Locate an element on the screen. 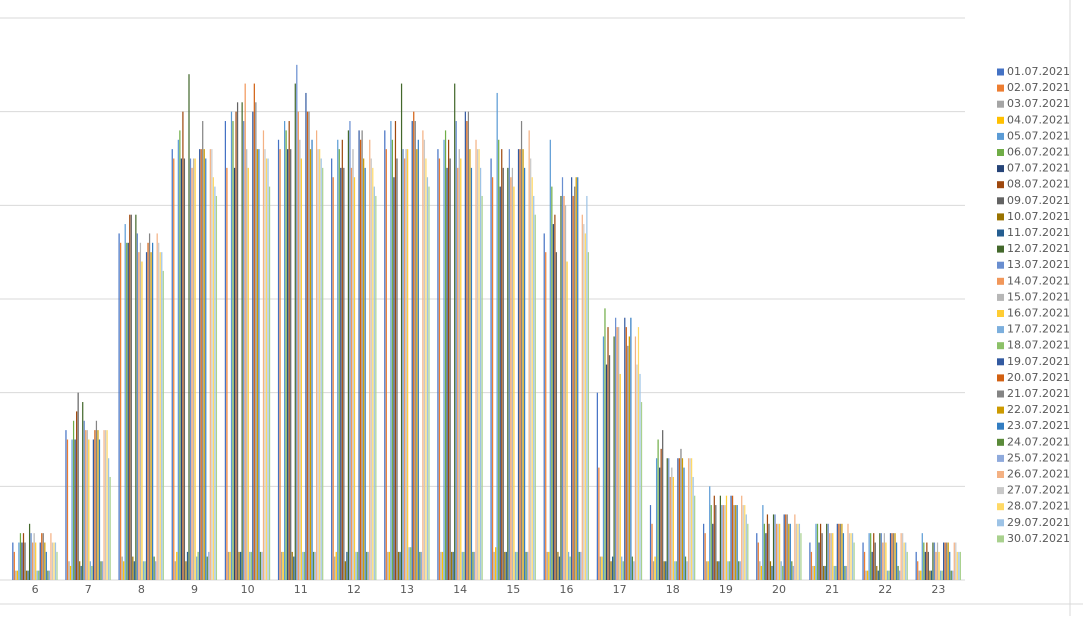 The width and height of the screenshot is (1083, 620). legend-label: 17.07.2021 is located at coordinates (1038, 329).